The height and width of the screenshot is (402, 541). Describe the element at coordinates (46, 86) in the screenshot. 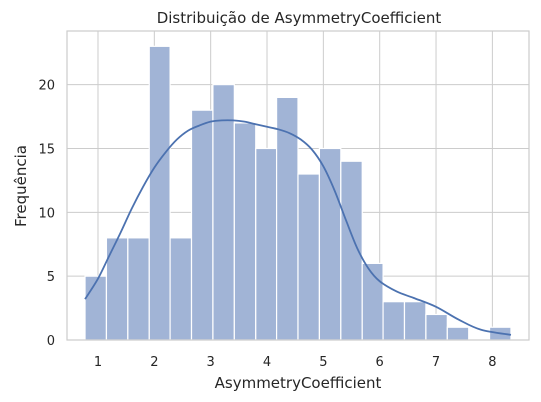

I see `y-tick-label-20: 20` at that location.